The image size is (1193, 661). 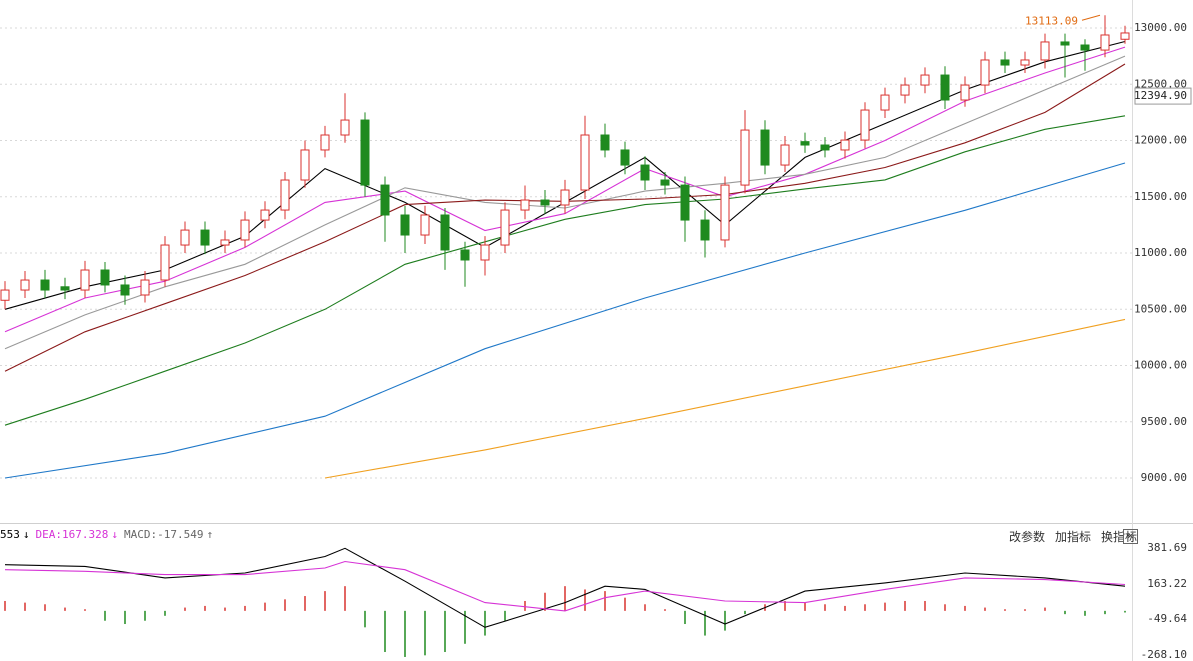 I want to click on y-tick-label: 13000.00, so click(x=1160, y=27).